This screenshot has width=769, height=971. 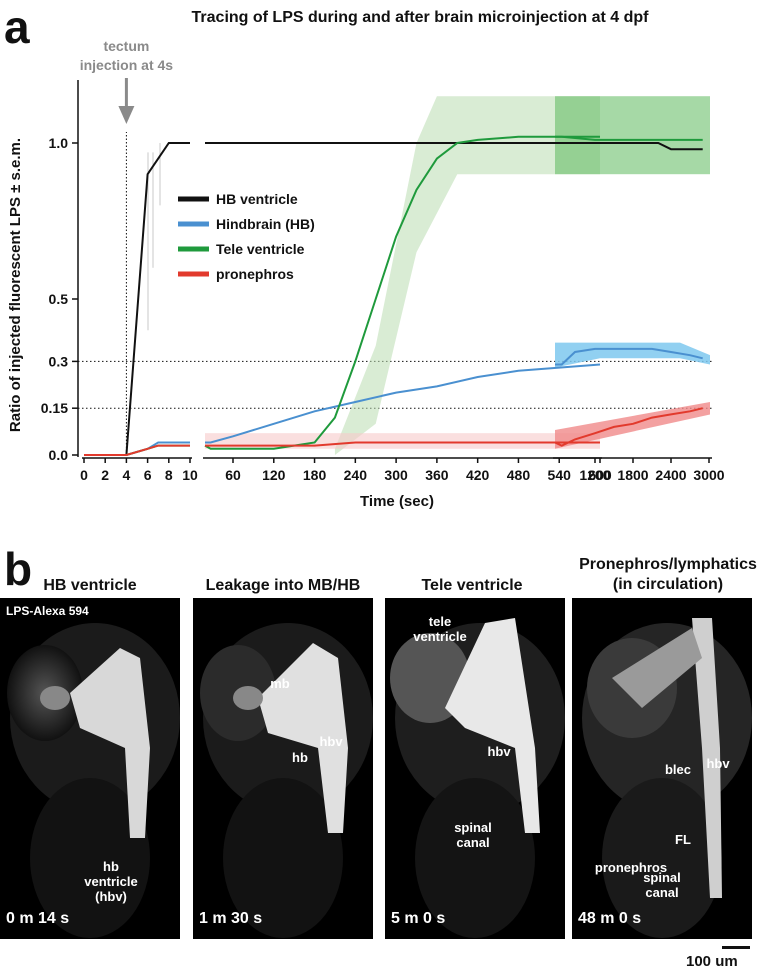 What do you see at coordinates (17, 27) in the screenshot?
I see `panel-a-letter: a` at bounding box center [17, 27].